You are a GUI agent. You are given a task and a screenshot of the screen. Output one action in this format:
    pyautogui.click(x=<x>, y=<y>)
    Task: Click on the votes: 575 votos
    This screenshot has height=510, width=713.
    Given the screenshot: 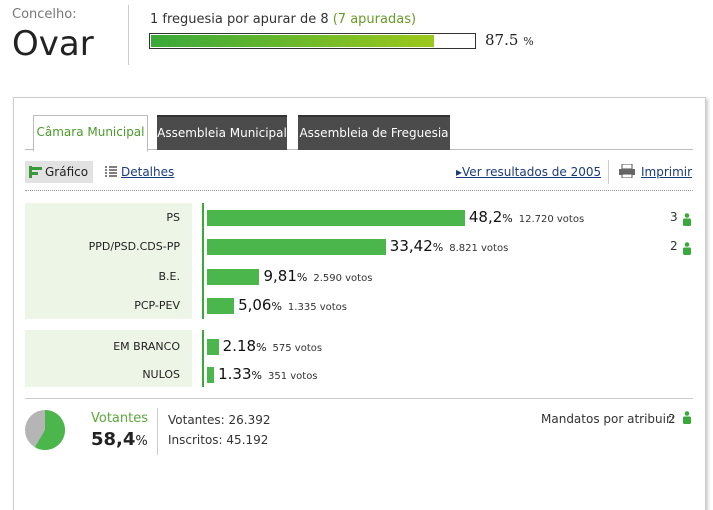 What is the action you would take?
    pyautogui.click(x=297, y=348)
    